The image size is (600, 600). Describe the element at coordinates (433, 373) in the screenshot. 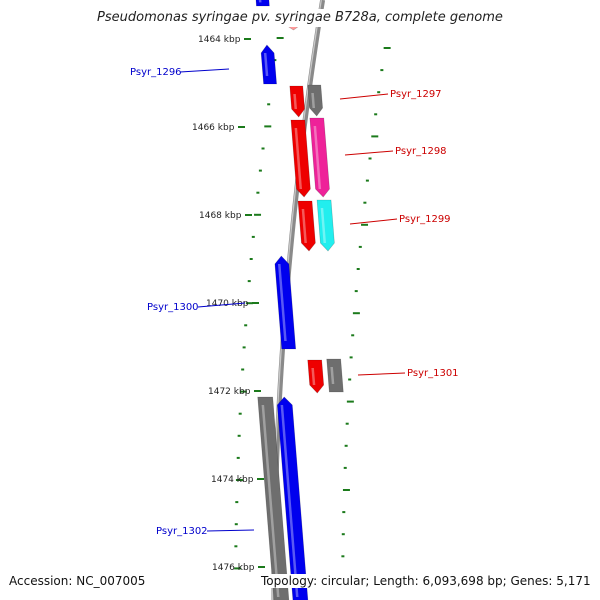

I see `gene-label-6: Psyr_1301` at that location.